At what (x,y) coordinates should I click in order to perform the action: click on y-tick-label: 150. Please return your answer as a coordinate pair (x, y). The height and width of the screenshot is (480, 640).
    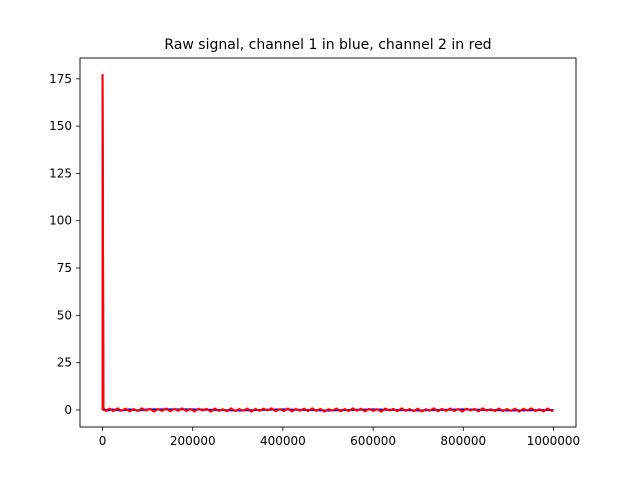
    Looking at the image, I should click on (60, 126).